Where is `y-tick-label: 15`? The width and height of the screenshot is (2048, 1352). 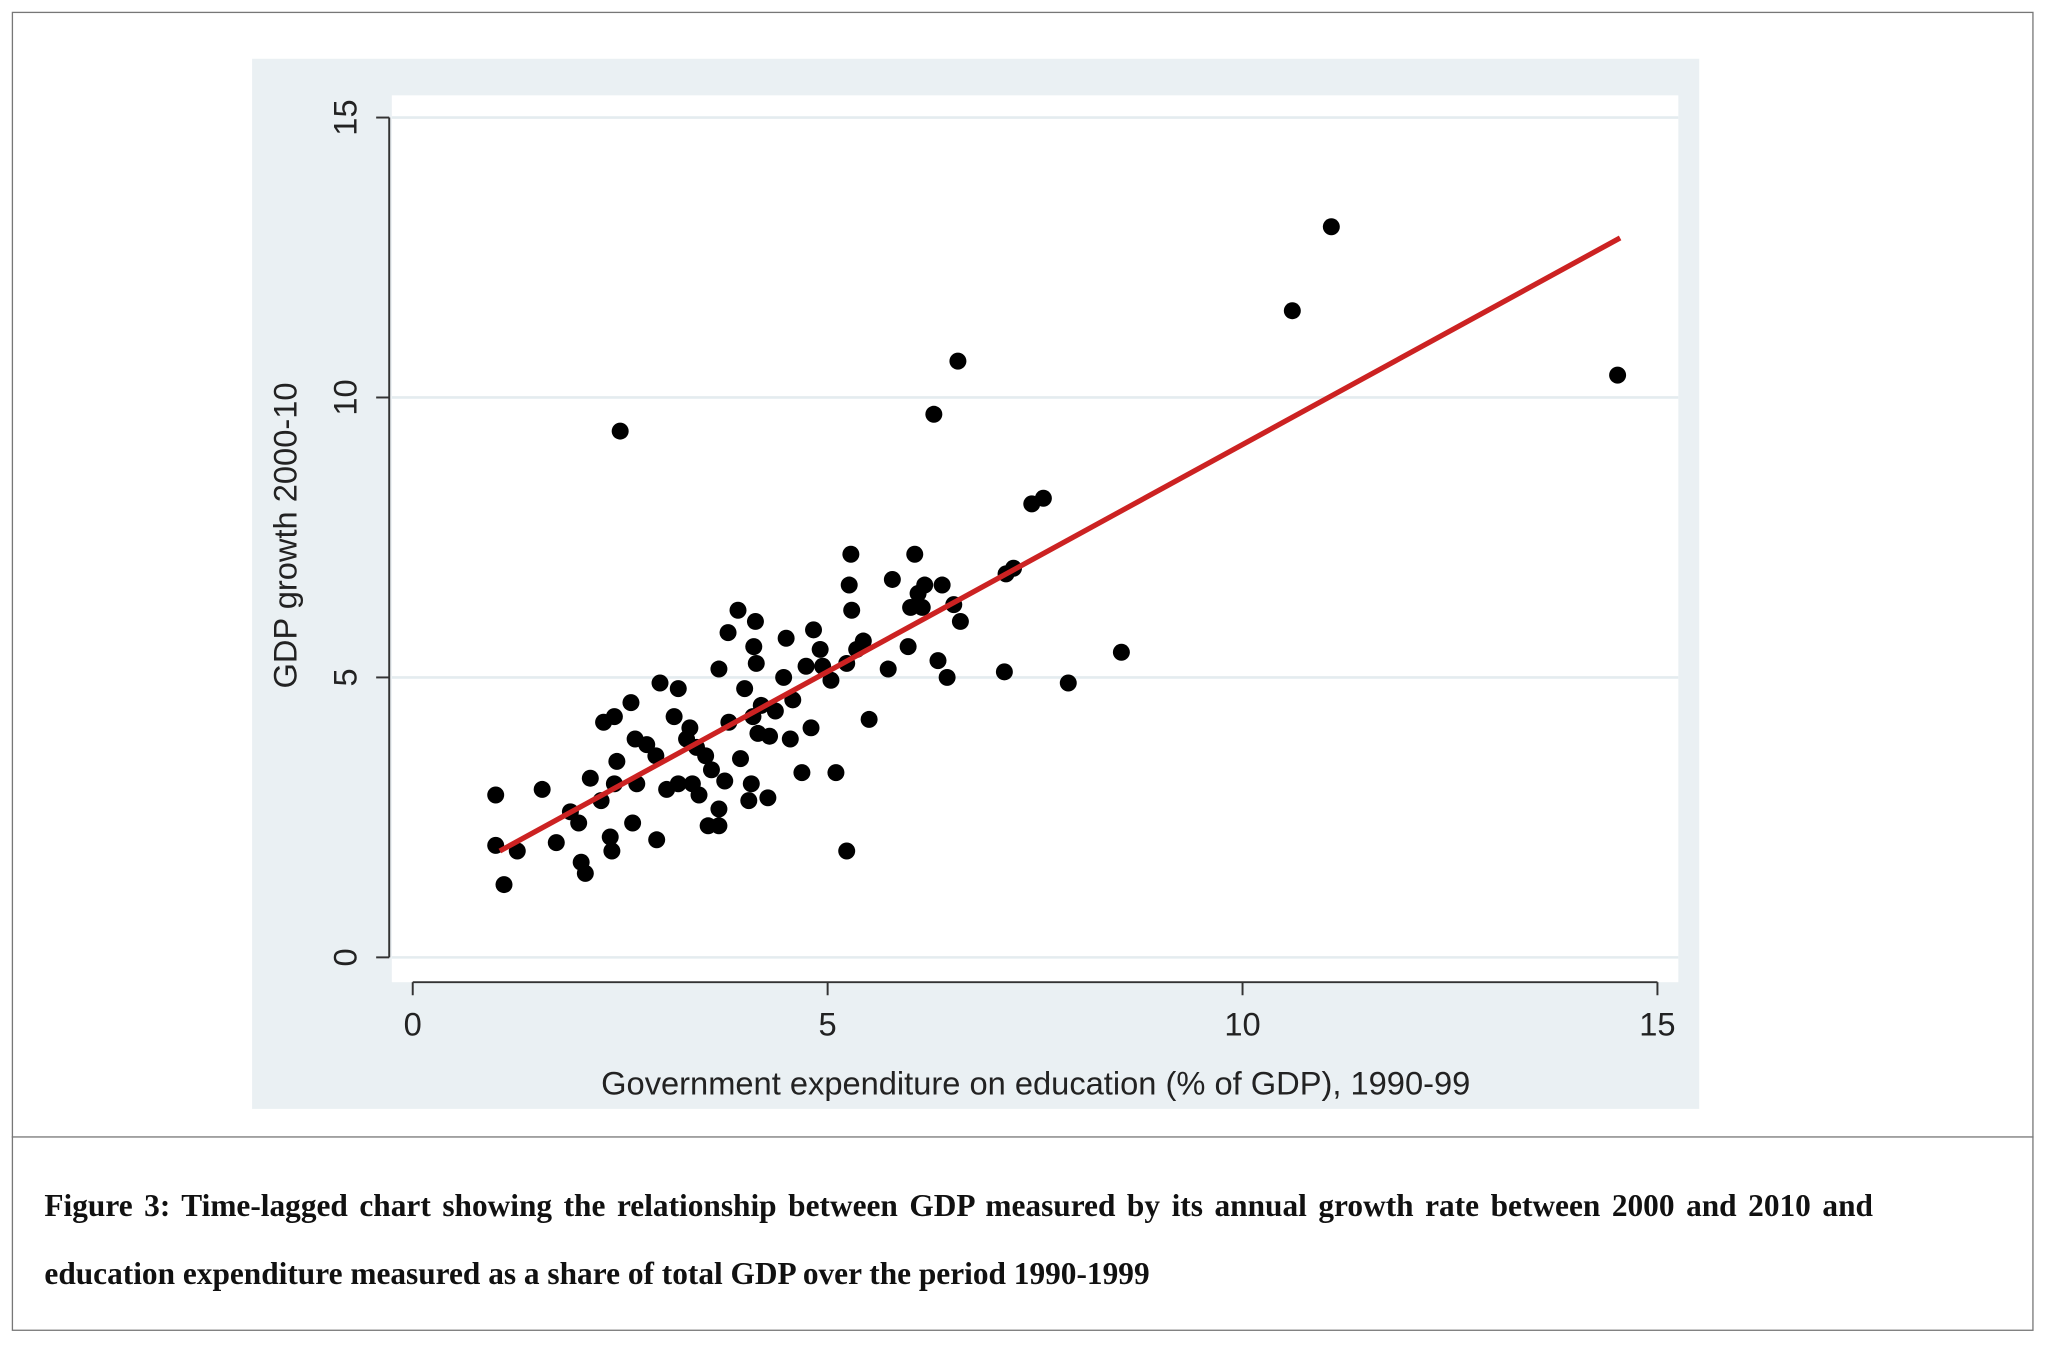 y-tick-label: 15 is located at coordinates (345, 117).